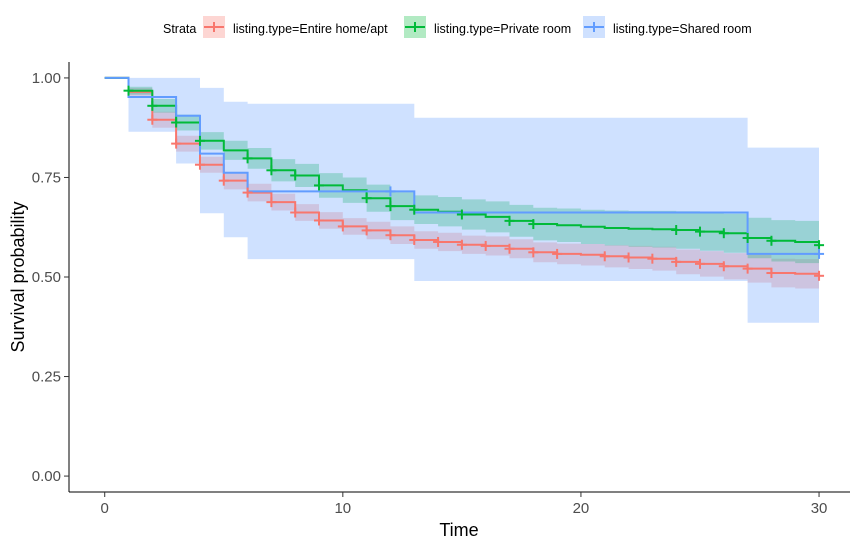  I want to click on x-tick-label: 20, so click(581, 508).